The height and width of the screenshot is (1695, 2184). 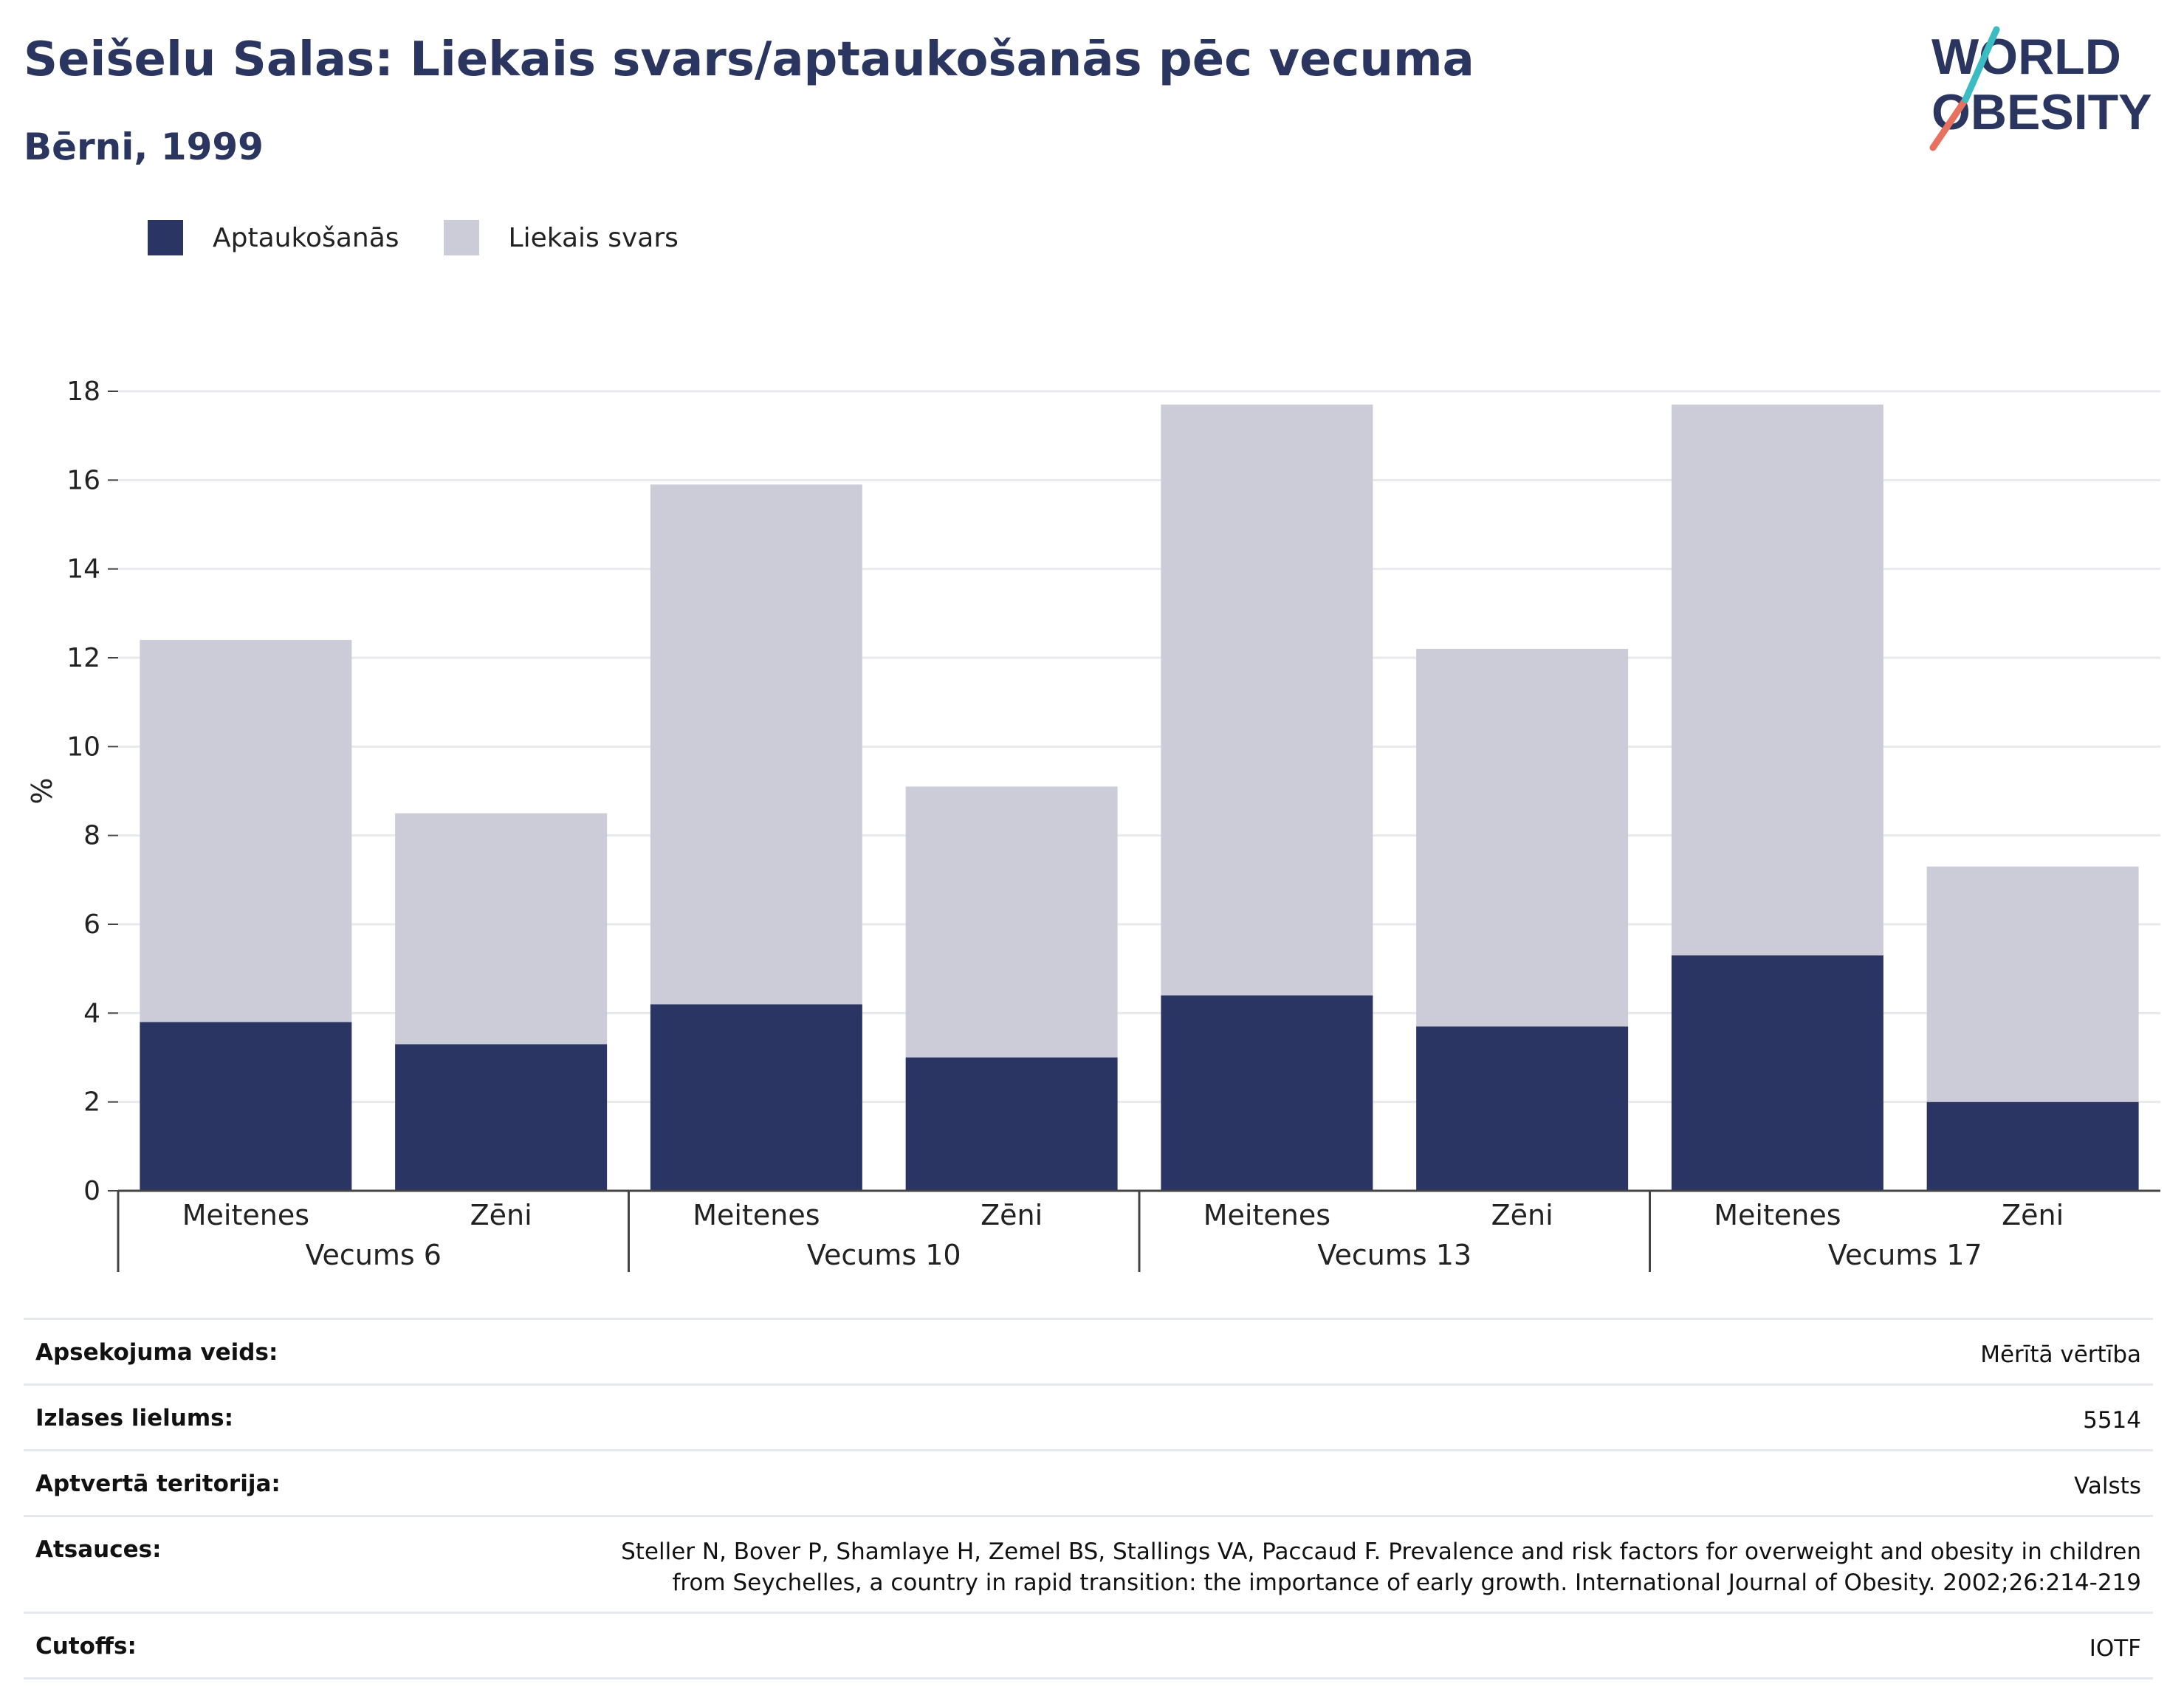 I want to click on meta-value: Mērītā vērtība, so click(x=2061, y=1354).